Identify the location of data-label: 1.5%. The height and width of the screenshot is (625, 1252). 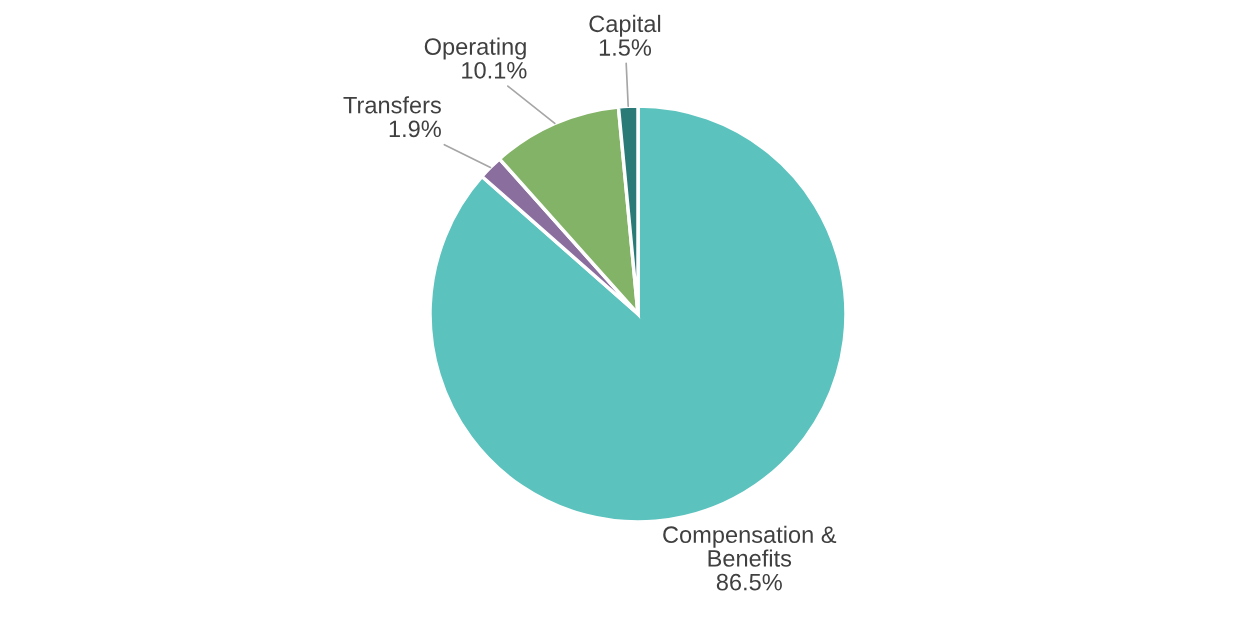
(625, 47).